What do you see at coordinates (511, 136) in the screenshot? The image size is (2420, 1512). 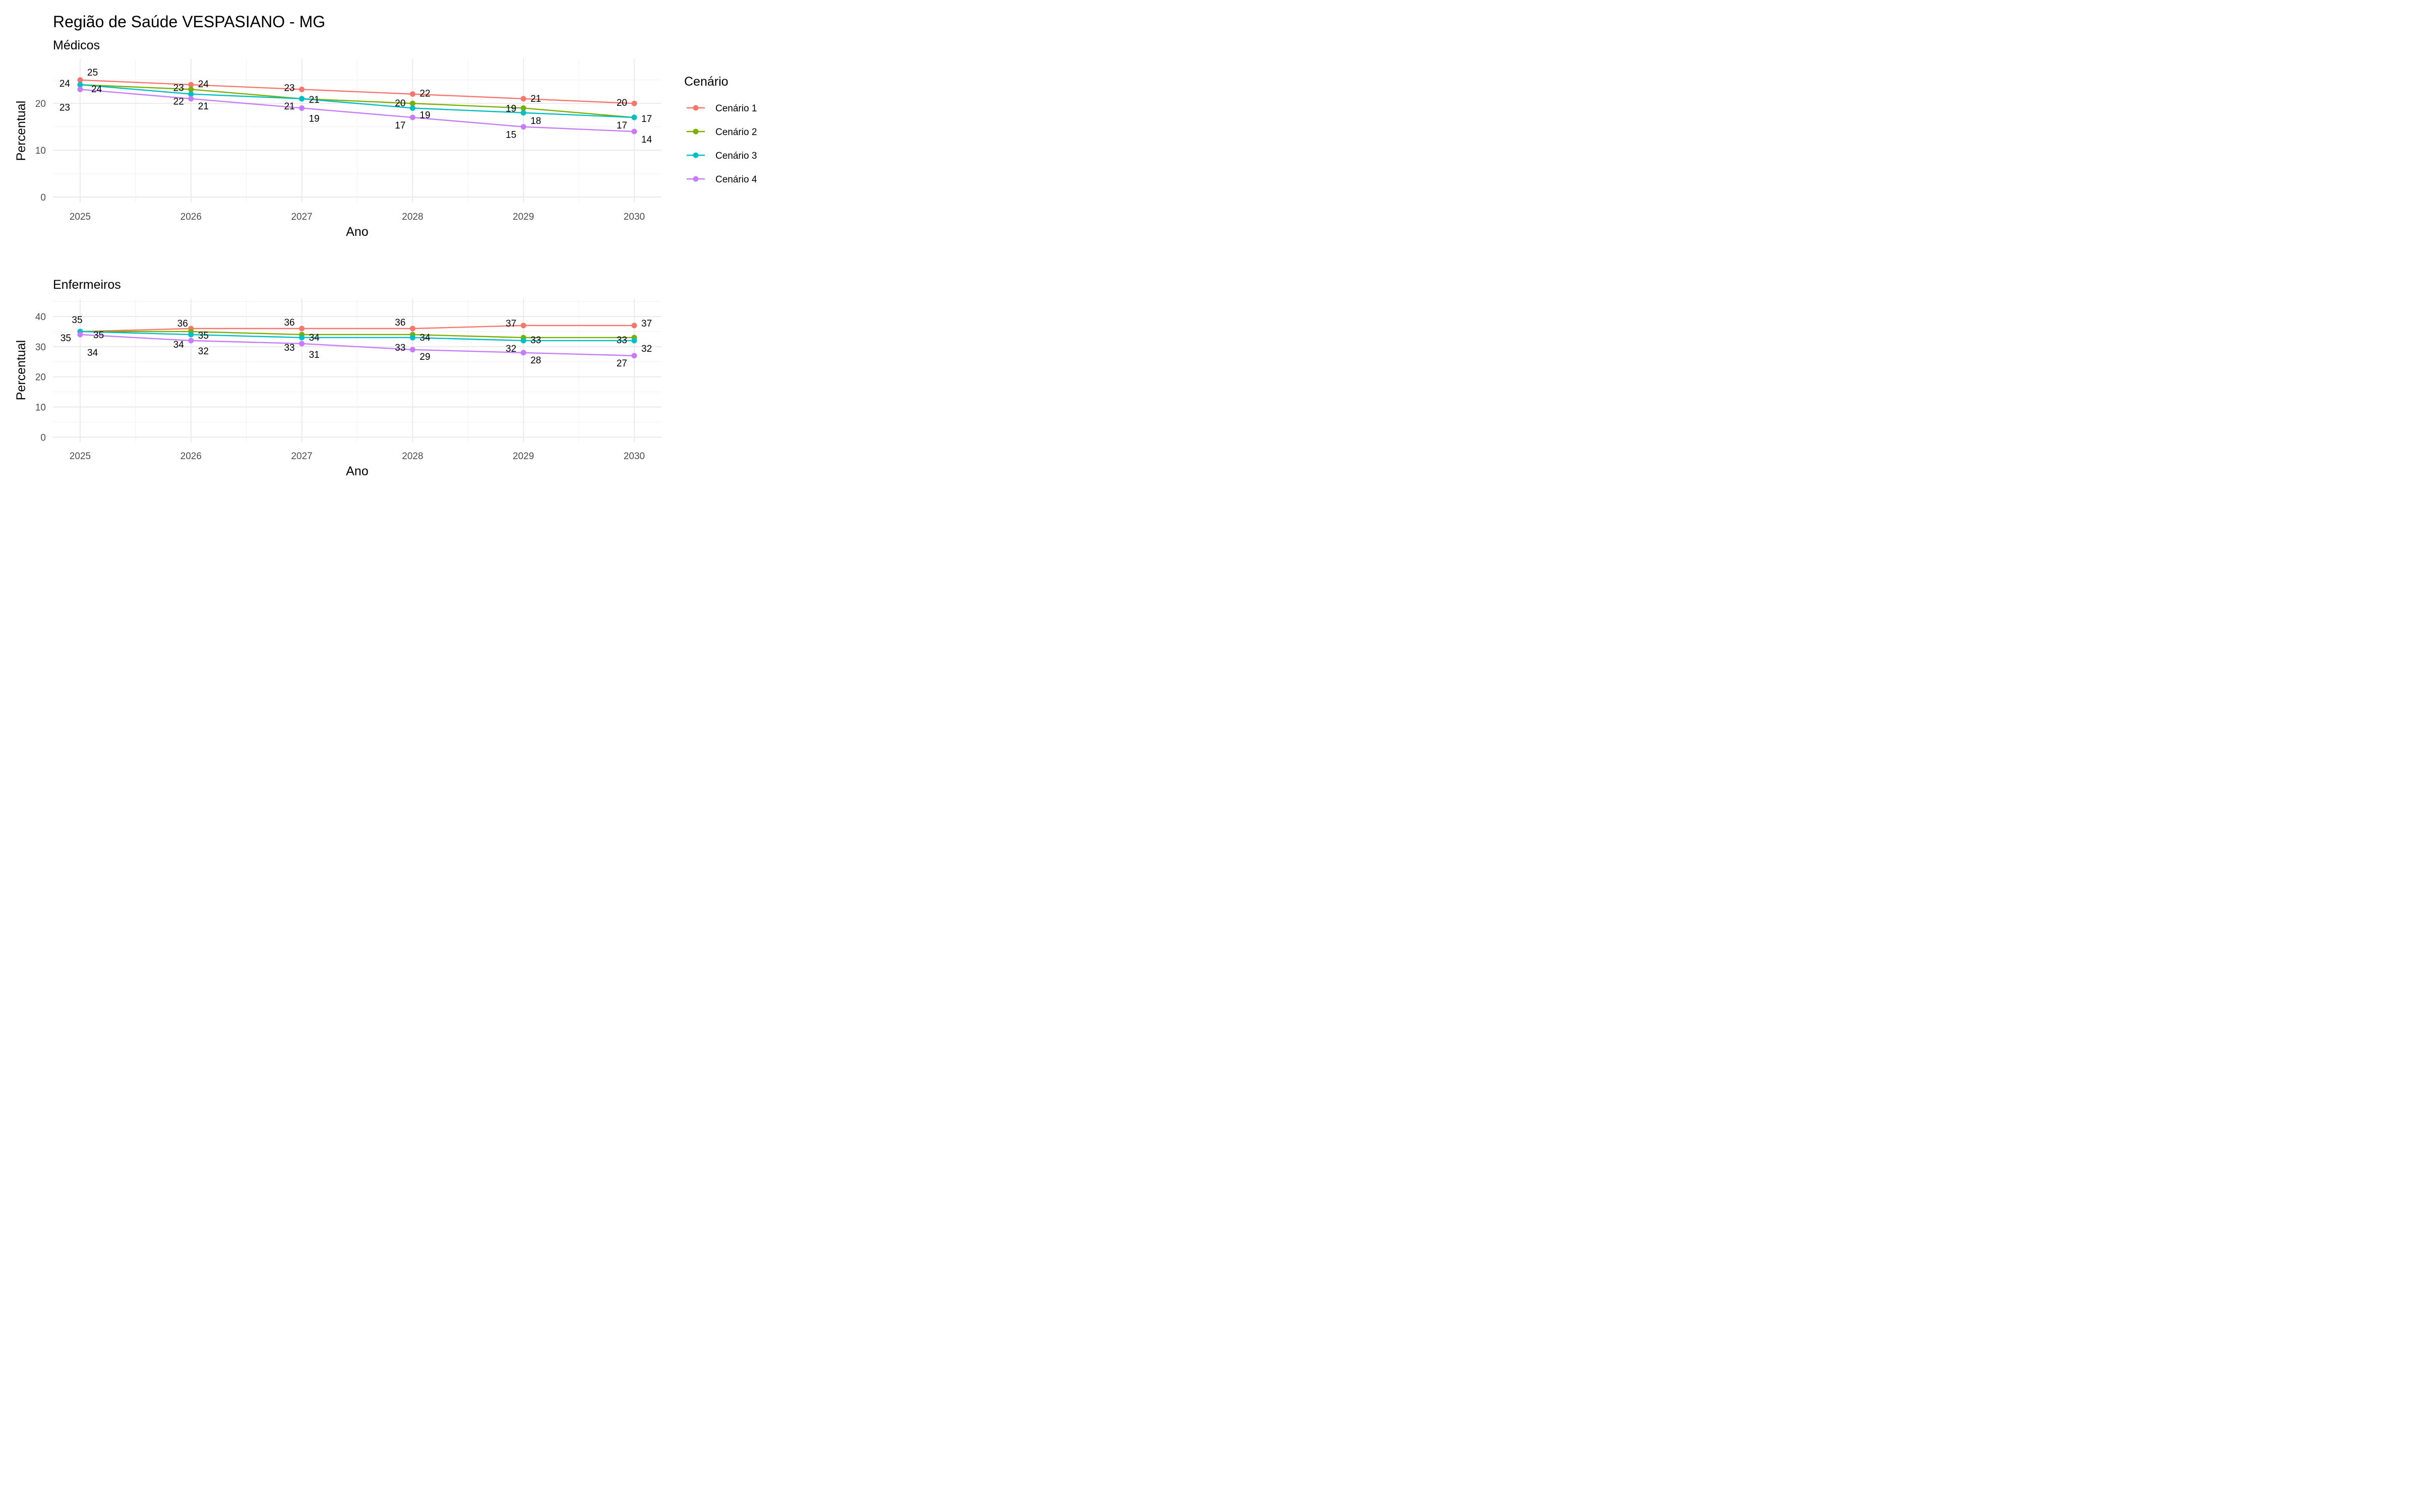 I see `data-label: 15` at bounding box center [511, 136].